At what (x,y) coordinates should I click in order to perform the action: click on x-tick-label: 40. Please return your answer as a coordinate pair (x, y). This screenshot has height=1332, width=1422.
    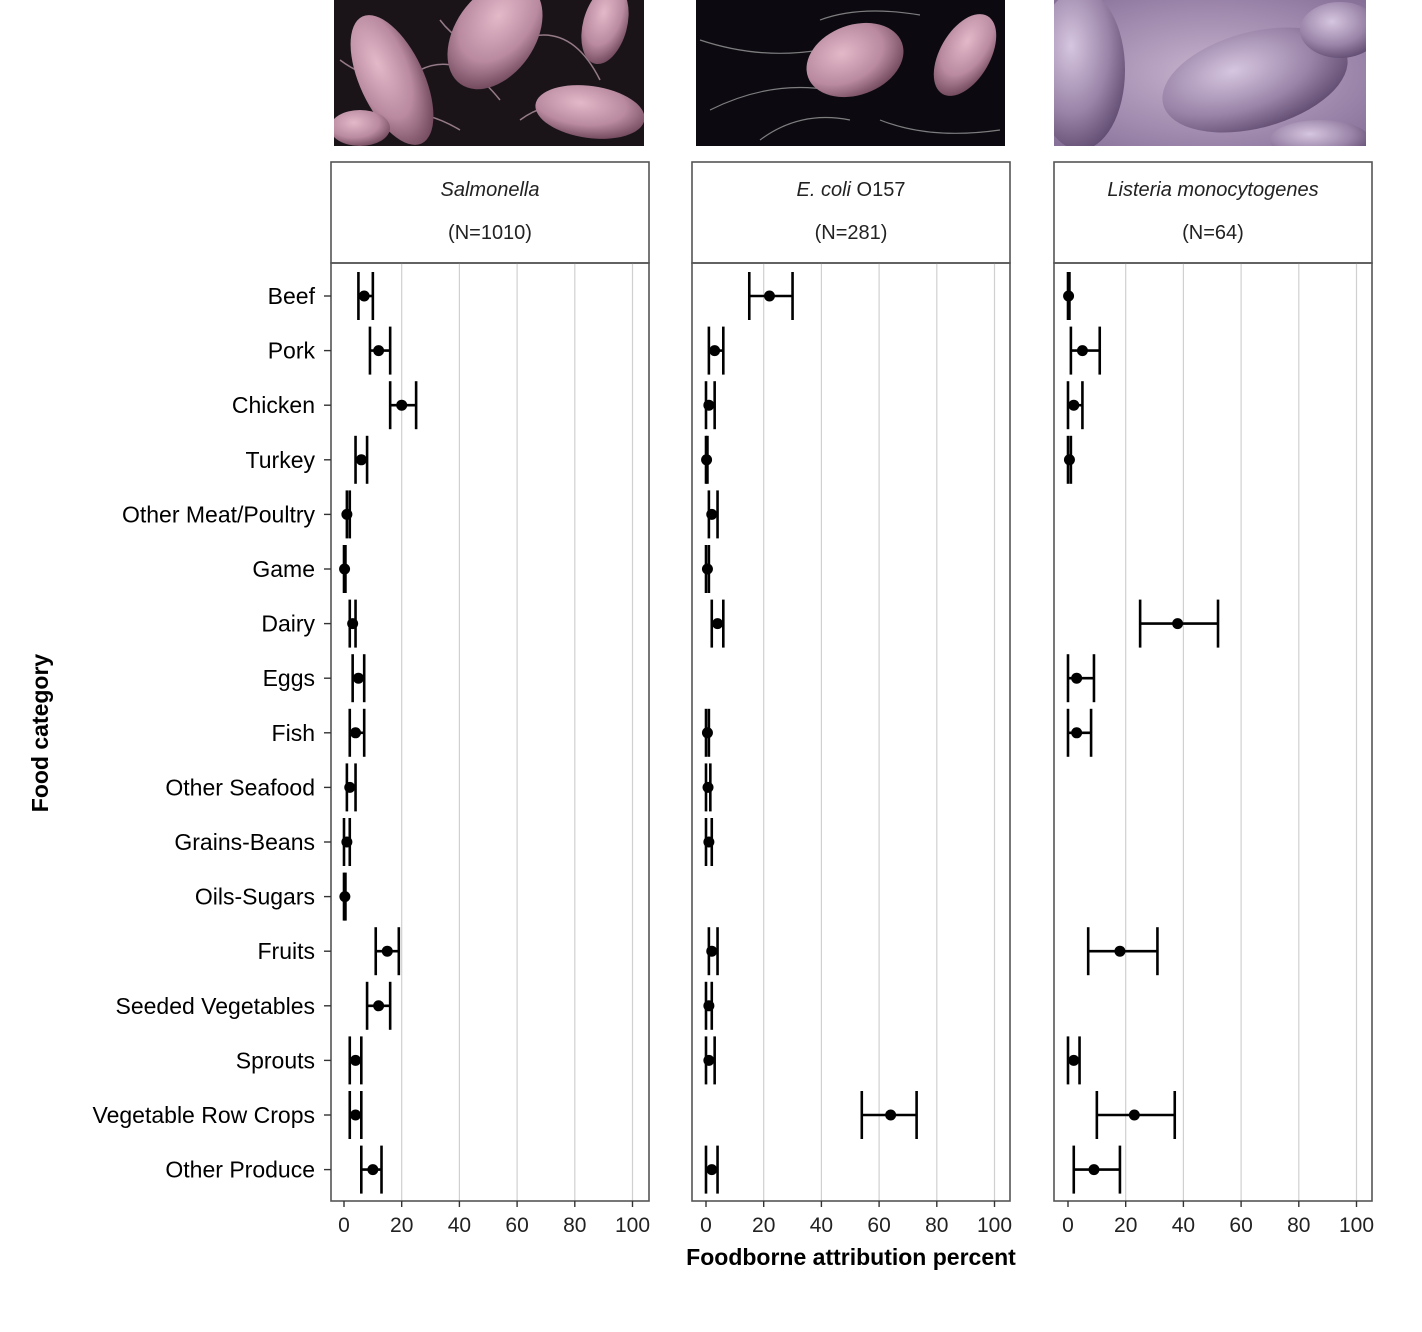
    Looking at the image, I should click on (1183, 1225).